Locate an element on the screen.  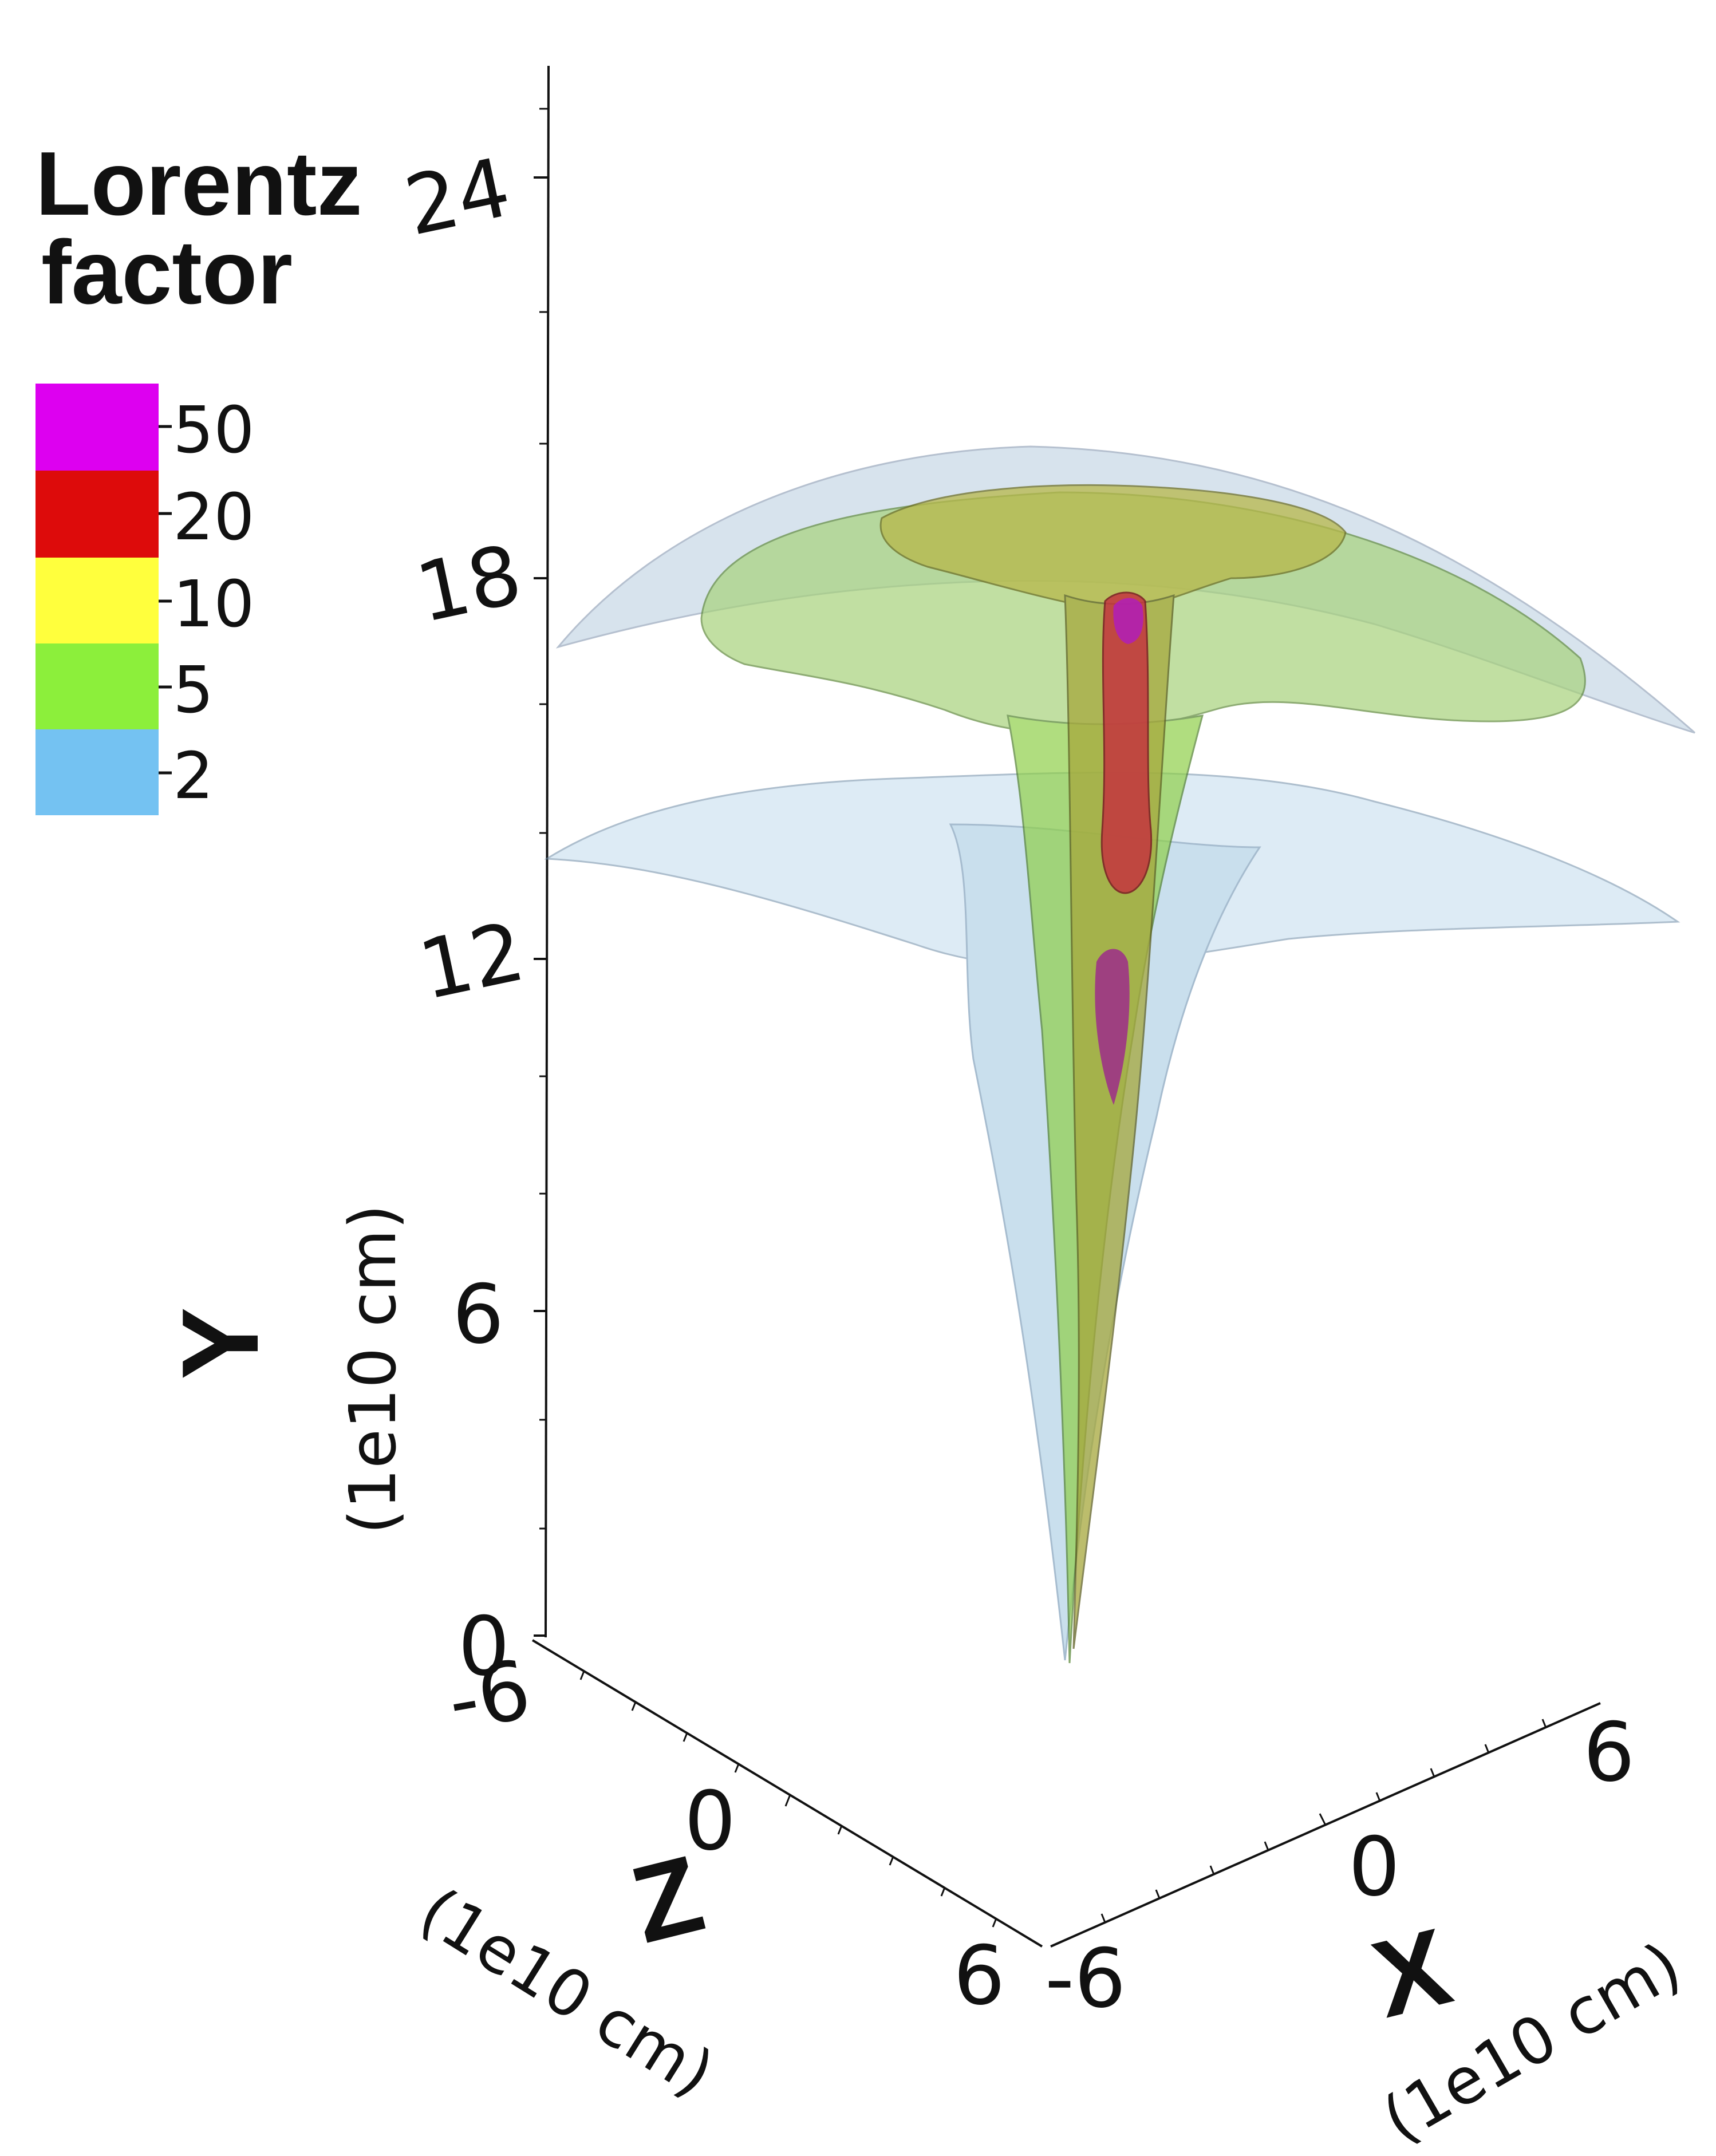
y-tick-6: 6 is located at coordinates (478, 1314).